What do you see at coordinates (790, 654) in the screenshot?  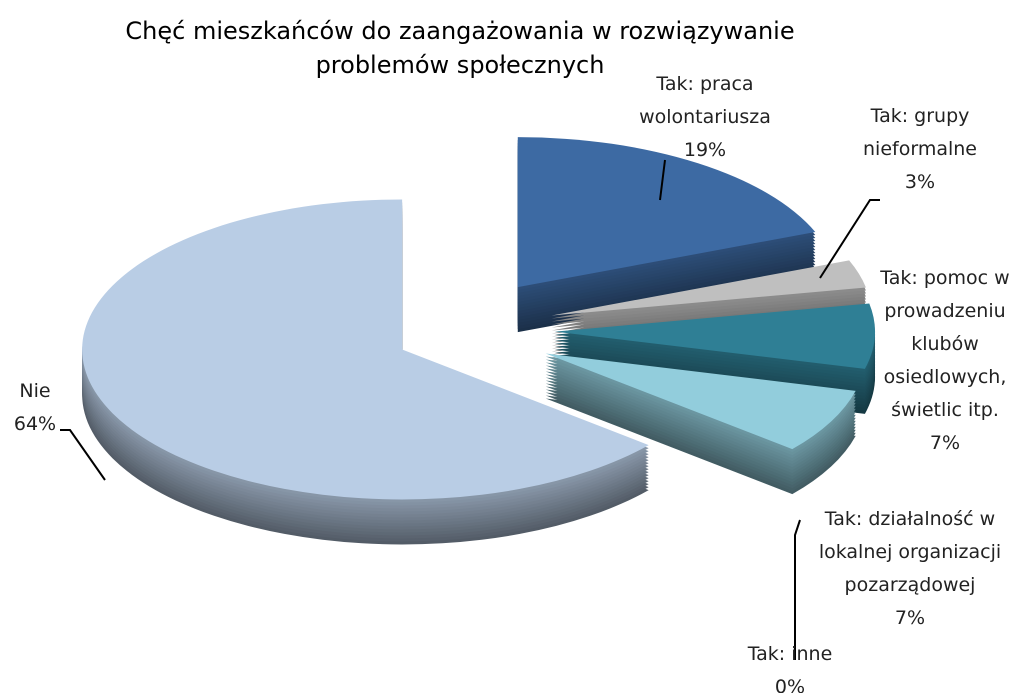 I see `category-label: Tak: inne` at bounding box center [790, 654].